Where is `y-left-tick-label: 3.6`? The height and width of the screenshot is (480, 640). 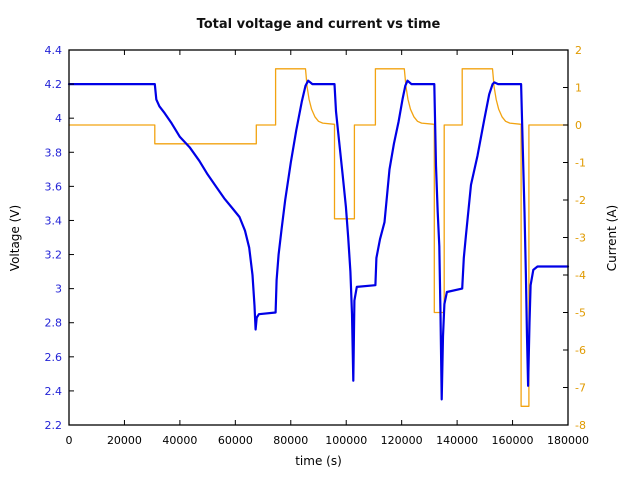 y-left-tick-label: 3.6 is located at coordinates (54, 186).